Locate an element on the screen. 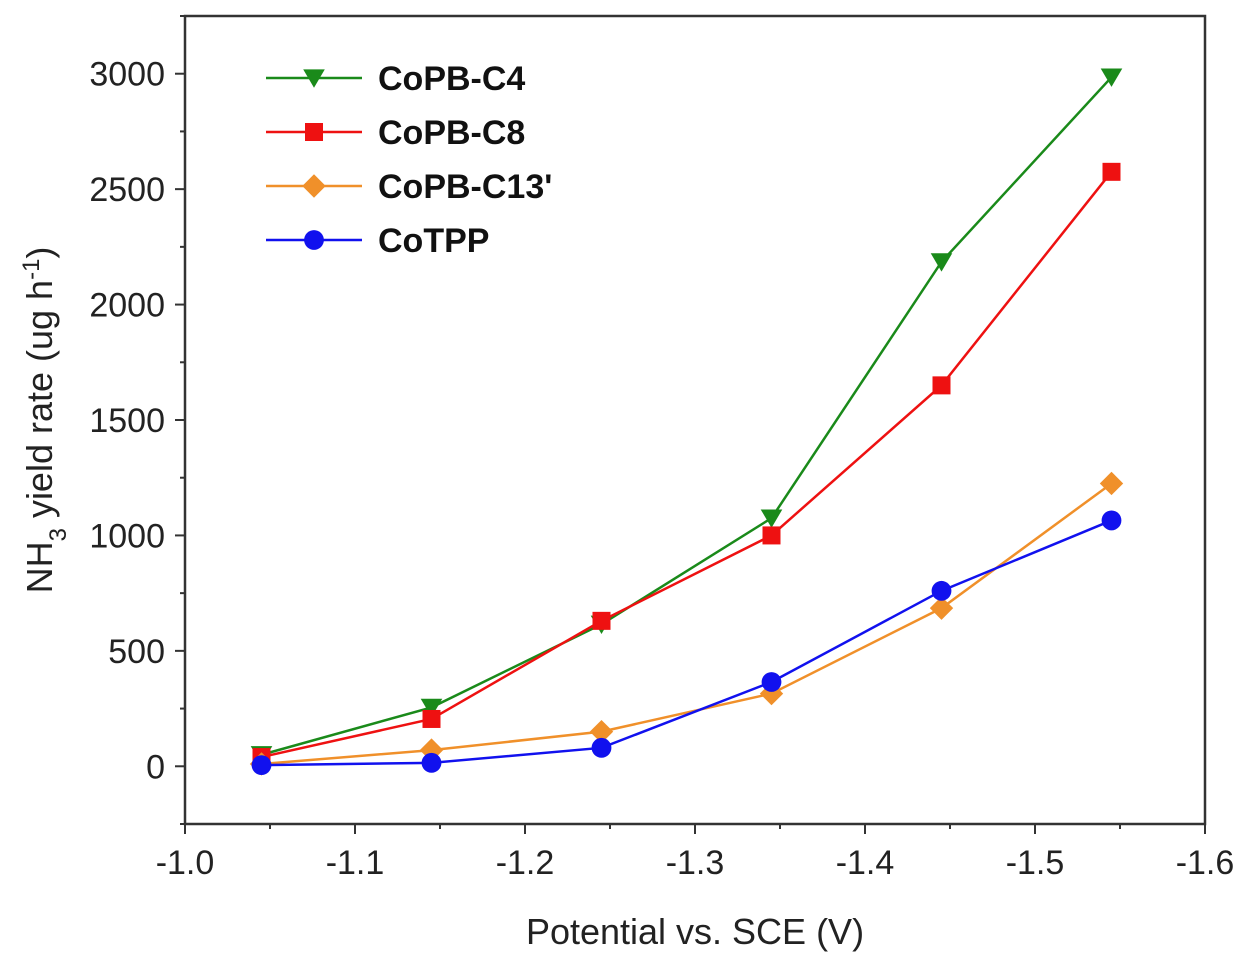  y-axis-title-subscript: 3 is located at coordinates (58, 534).